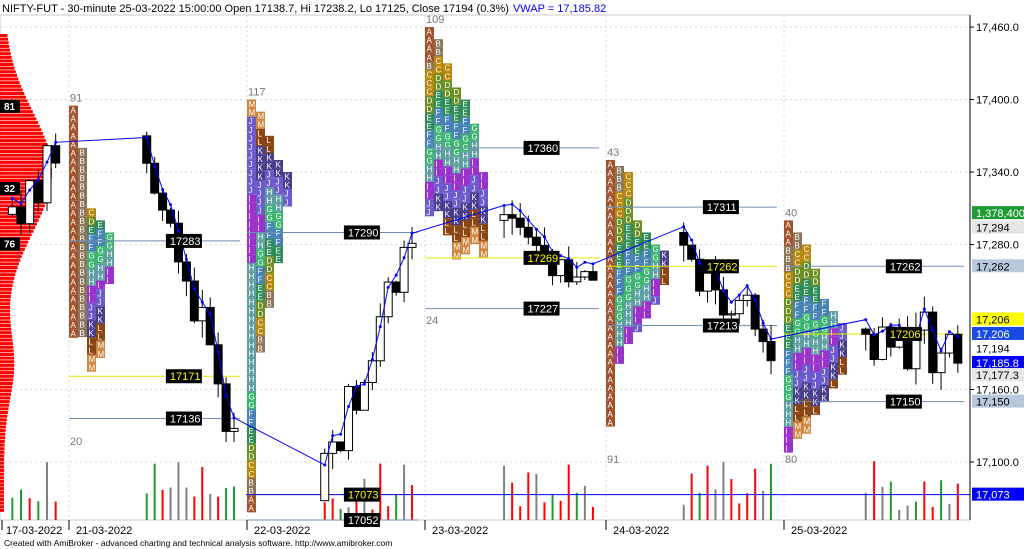  Describe the element at coordinates (363, 521) in the screenshot. I see `level-label: 17052` at that location.